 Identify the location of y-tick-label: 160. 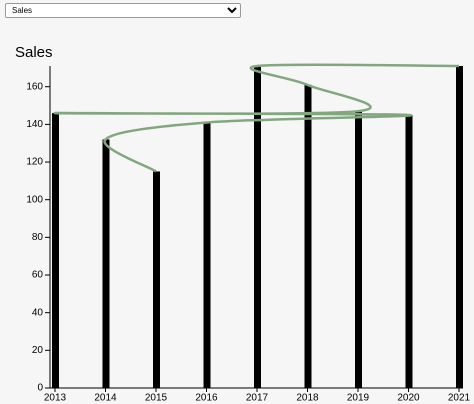
(34, 86).